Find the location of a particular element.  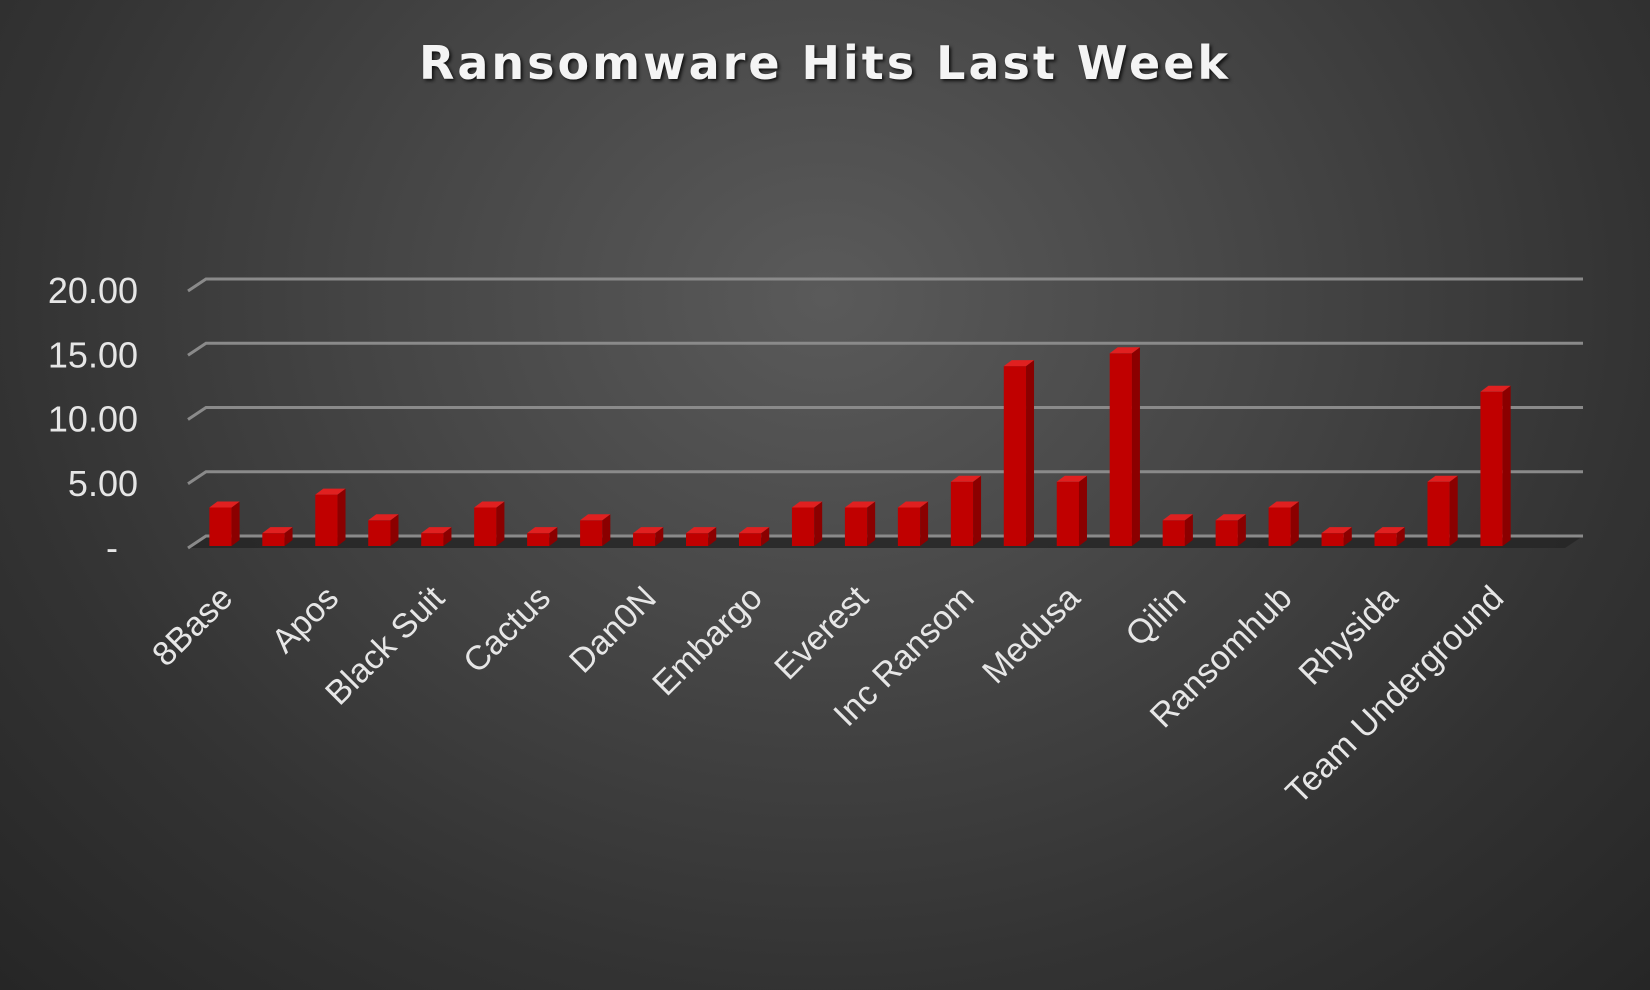

x-tick-label: Dan0N is located at coordinates (613, 630).